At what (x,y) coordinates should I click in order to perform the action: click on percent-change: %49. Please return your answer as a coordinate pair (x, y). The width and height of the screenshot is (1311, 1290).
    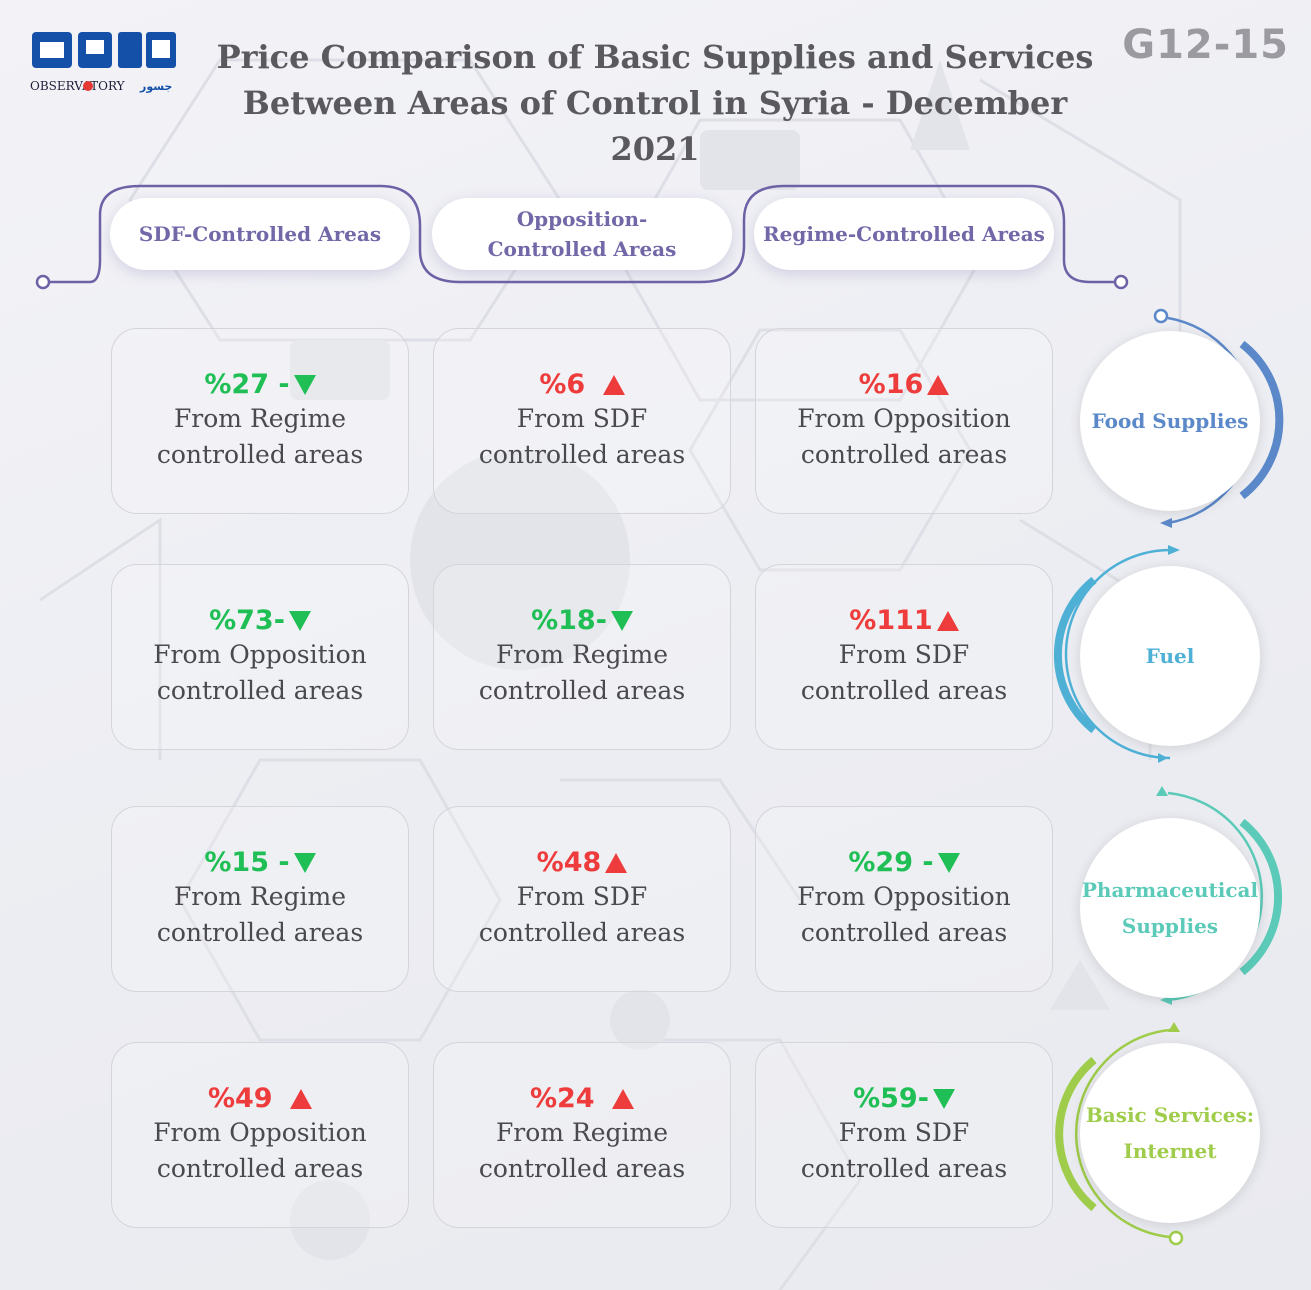
    Looking at the image, I should click on (260, 1099).